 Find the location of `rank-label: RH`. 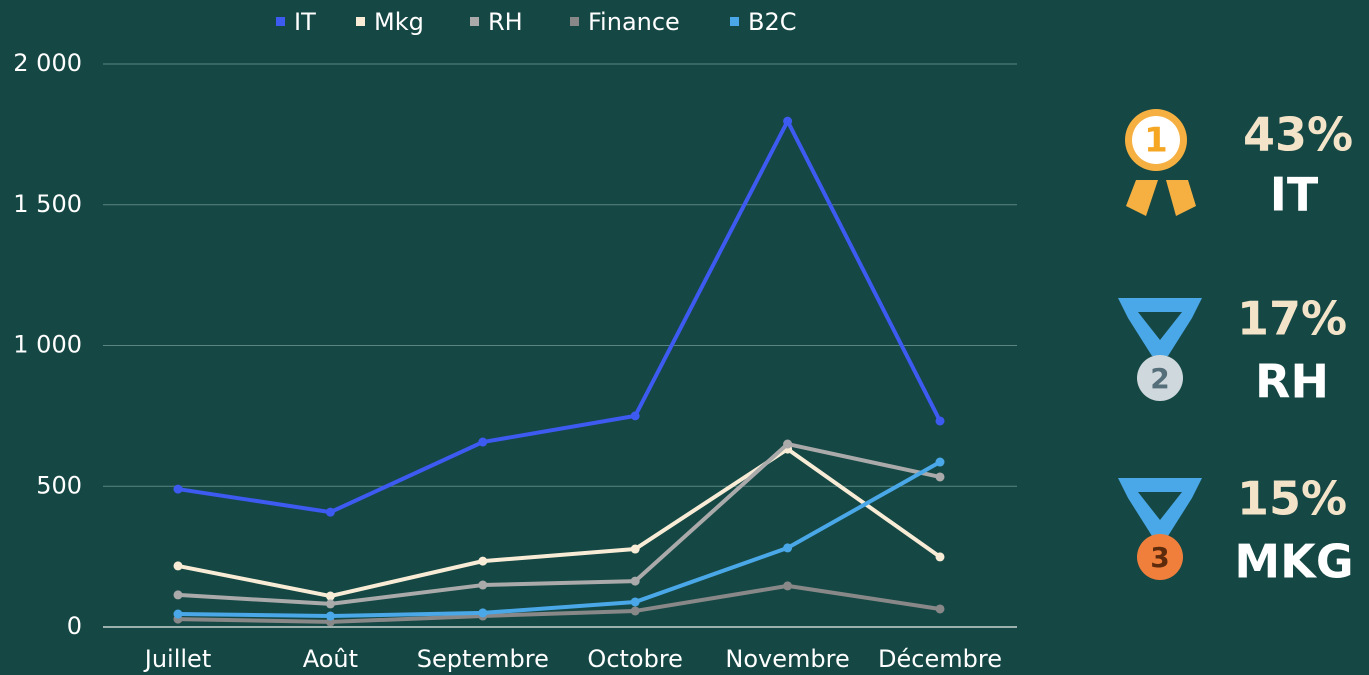

rank-label: RH is located at coordinates (1292, 382).